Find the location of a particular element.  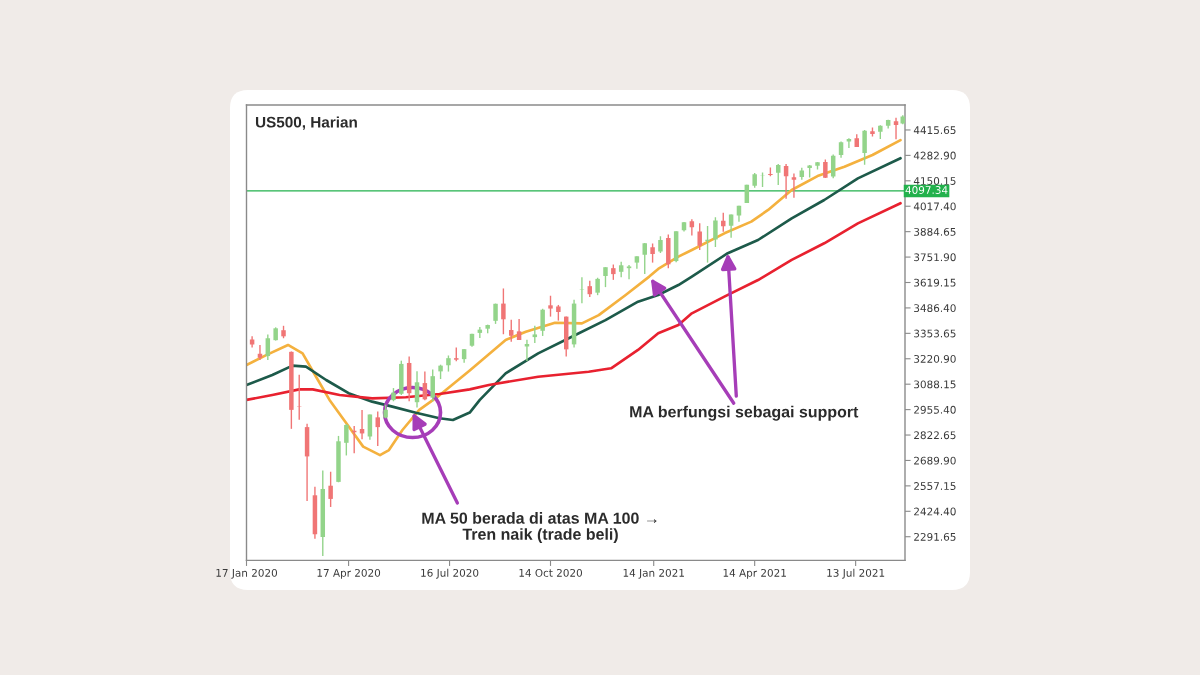

y-tick-label: 2822.65 is located at coordinates (935, 435).